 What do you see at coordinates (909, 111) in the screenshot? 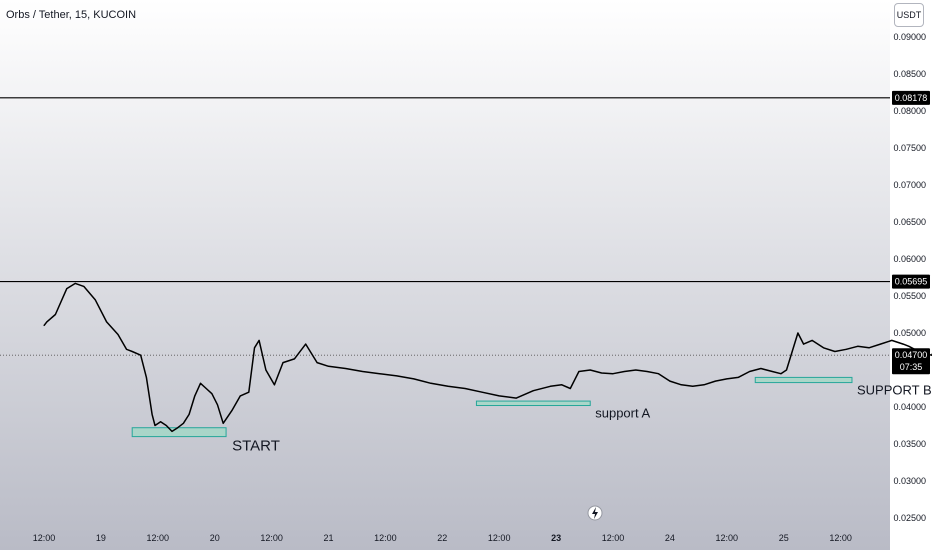
I see `y-tick-label: 0.08000` at bounding box center [909, 111].